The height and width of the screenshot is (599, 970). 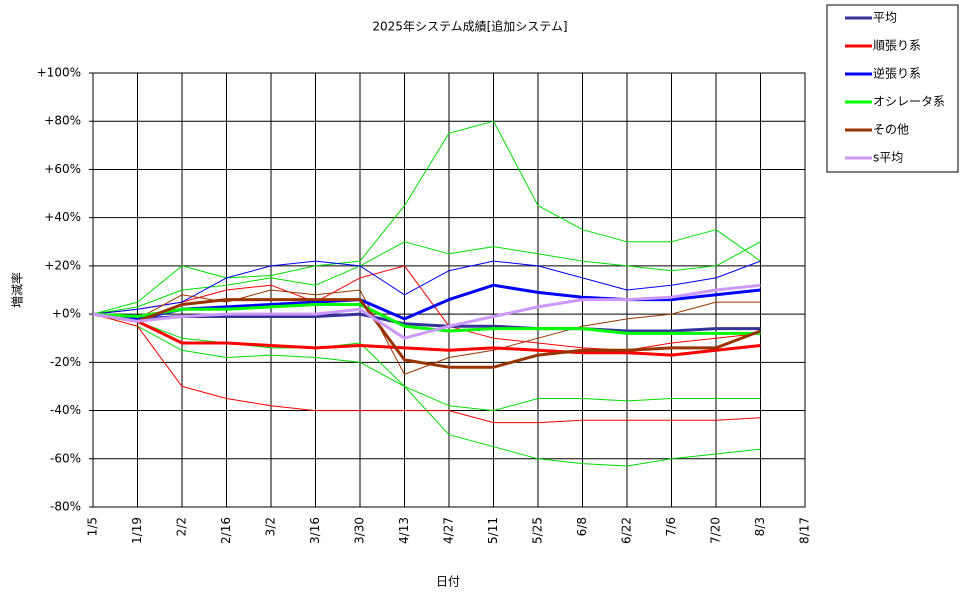 What do you see at coordinates (62, 265) in the screenshot?
I see `y-tick-label: +20%` at bounding box center [62, 265].